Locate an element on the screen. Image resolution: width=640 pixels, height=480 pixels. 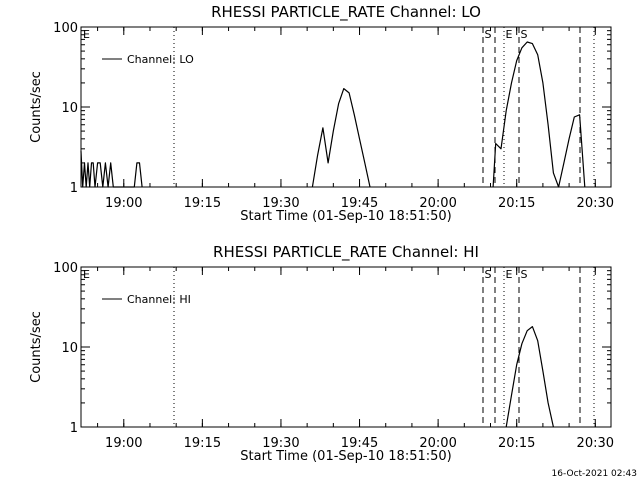
legend-entry: Channel: HI is located at coordinates (159, 299).